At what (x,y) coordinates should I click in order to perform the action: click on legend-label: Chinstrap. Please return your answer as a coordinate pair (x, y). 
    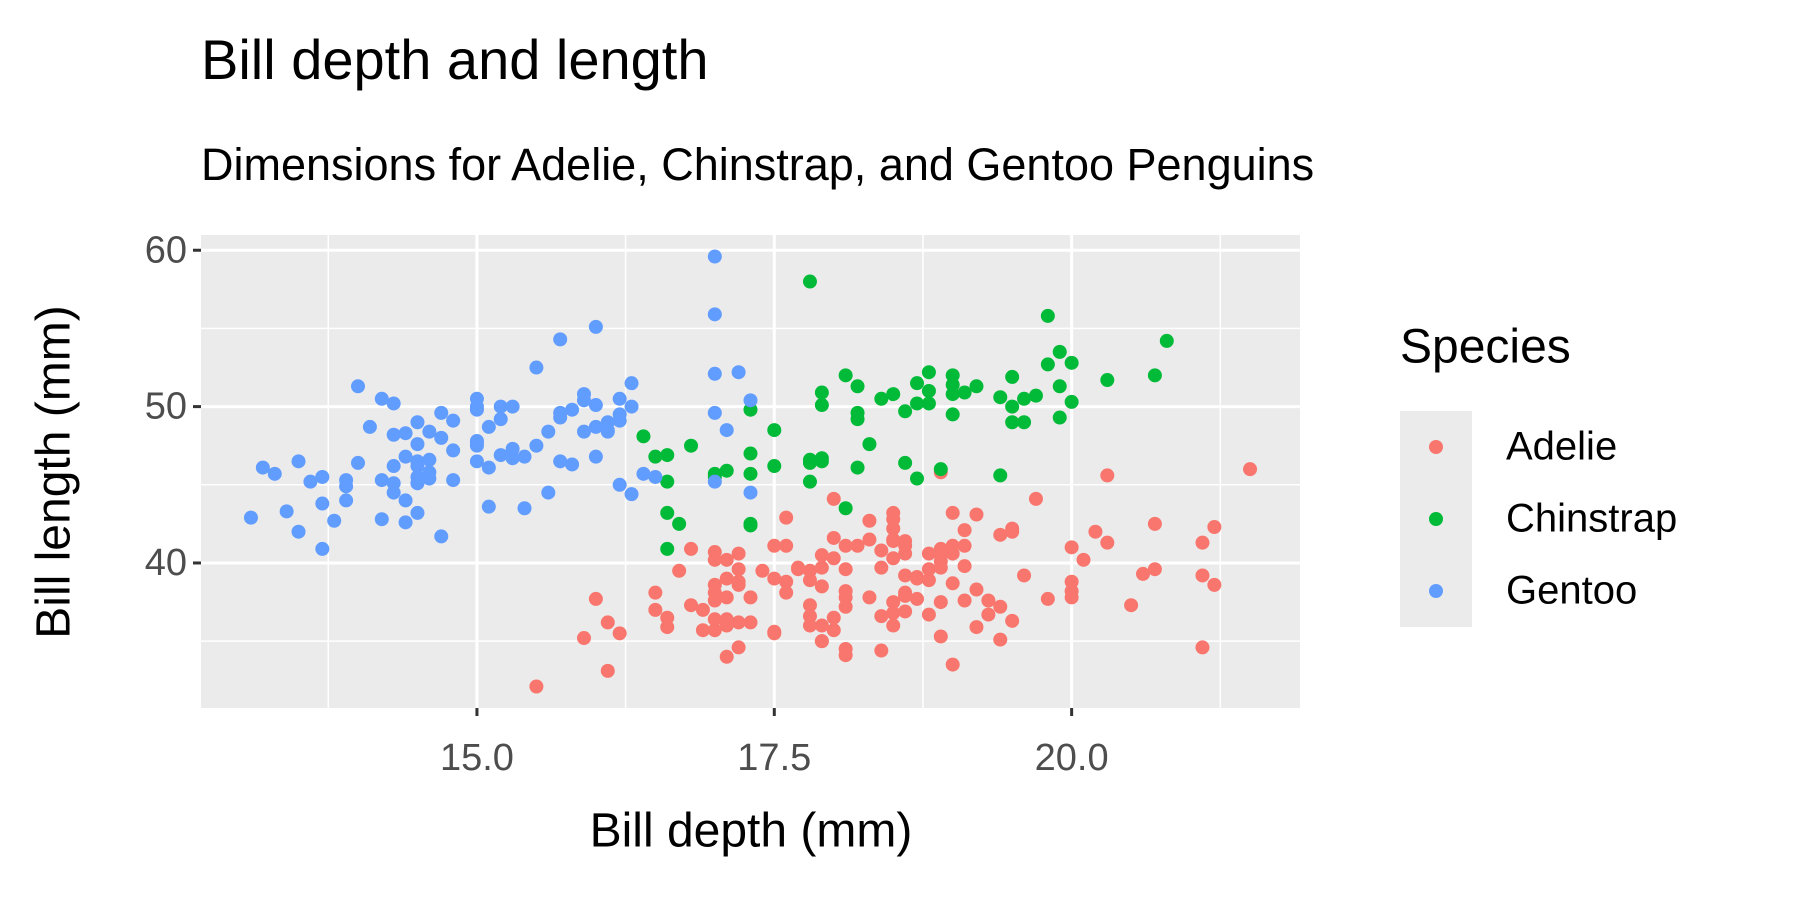
    Looking at the image, I should click on (1591, 519).